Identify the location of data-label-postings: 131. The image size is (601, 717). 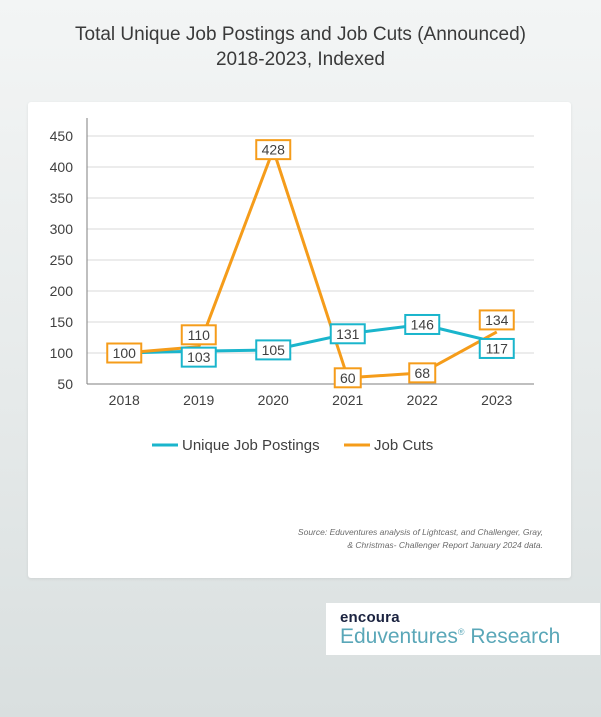
(348, 334).